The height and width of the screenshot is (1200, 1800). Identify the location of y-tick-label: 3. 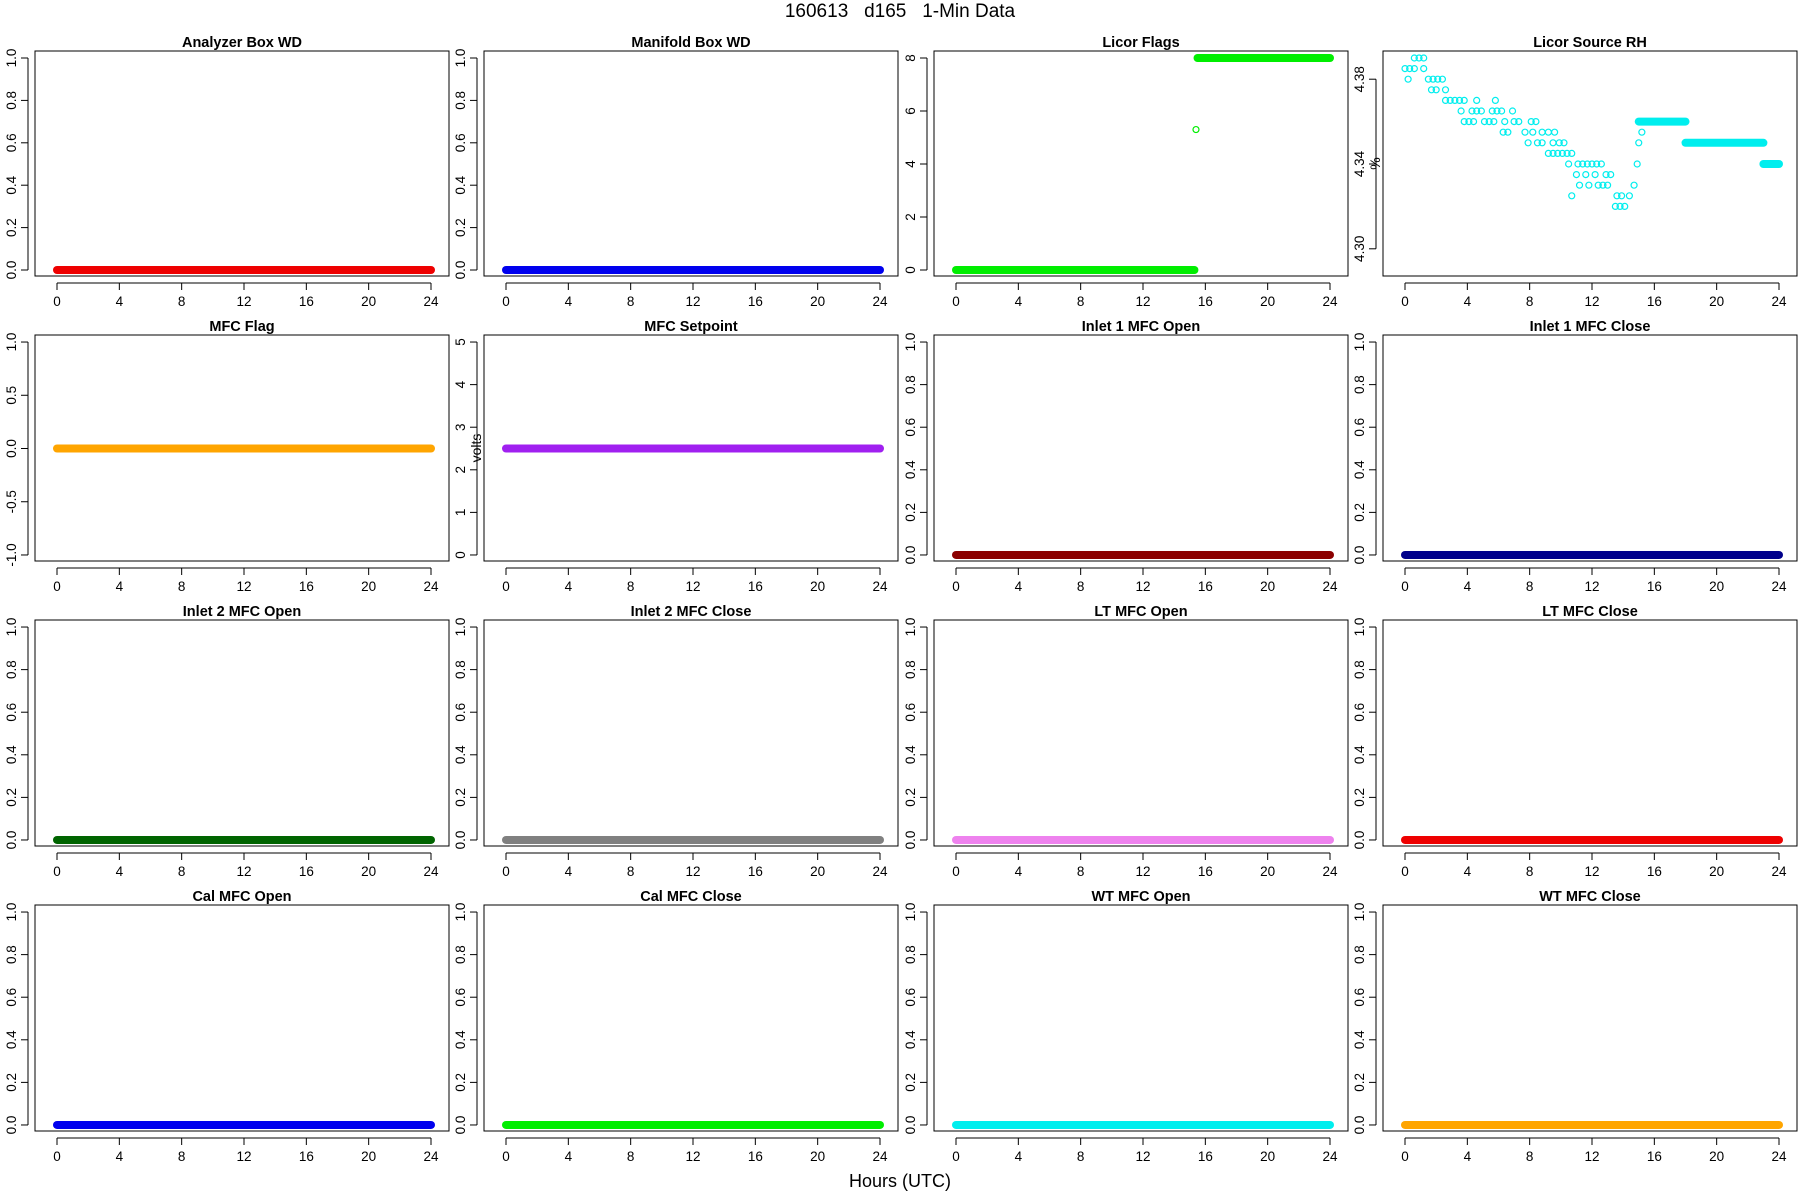
(460, 427).